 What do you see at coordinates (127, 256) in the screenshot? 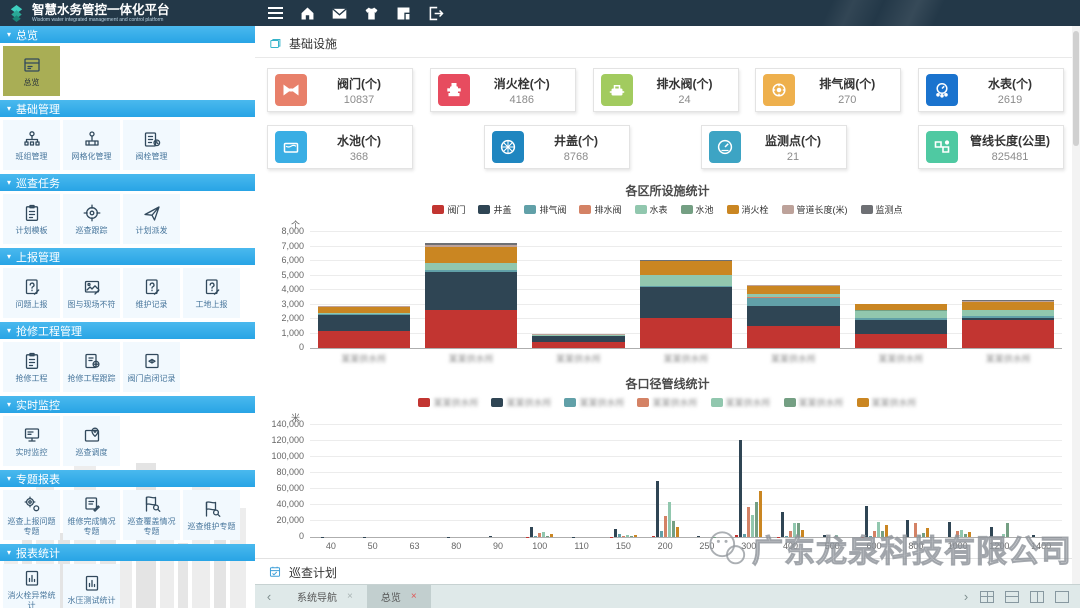
I see `sidebar-section-header: ▾ 上报管理` at bounding box center [127, 256].